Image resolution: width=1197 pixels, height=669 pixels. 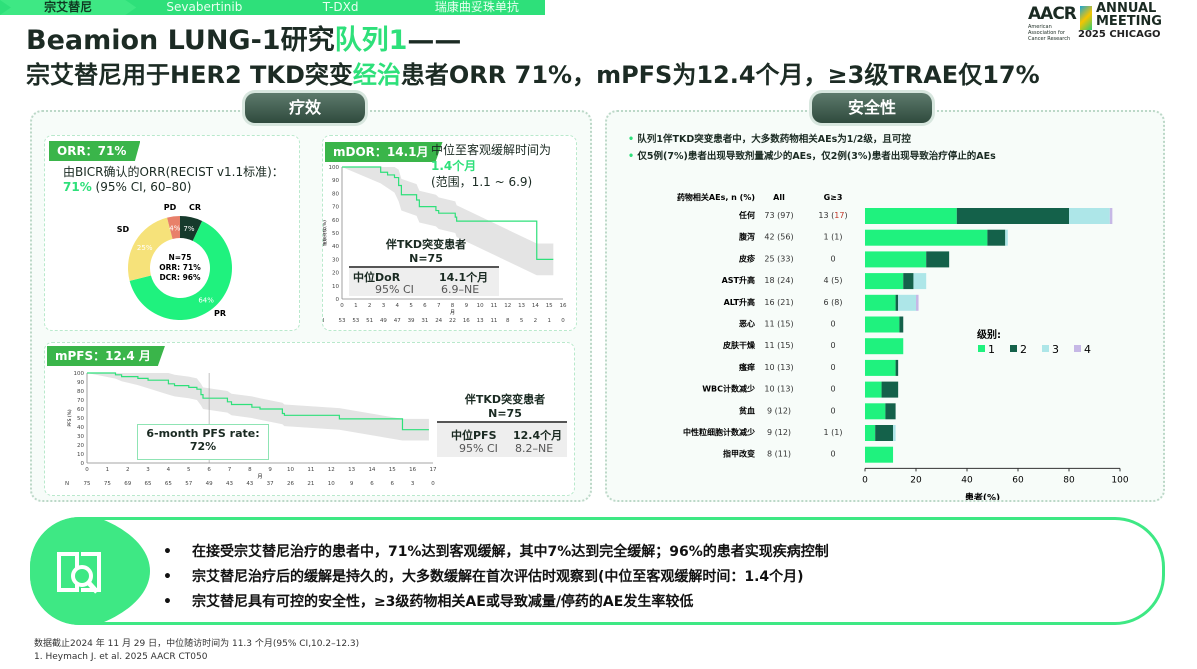 I want to click on table-header-g3: G≥3, so click(x=833, y=197).